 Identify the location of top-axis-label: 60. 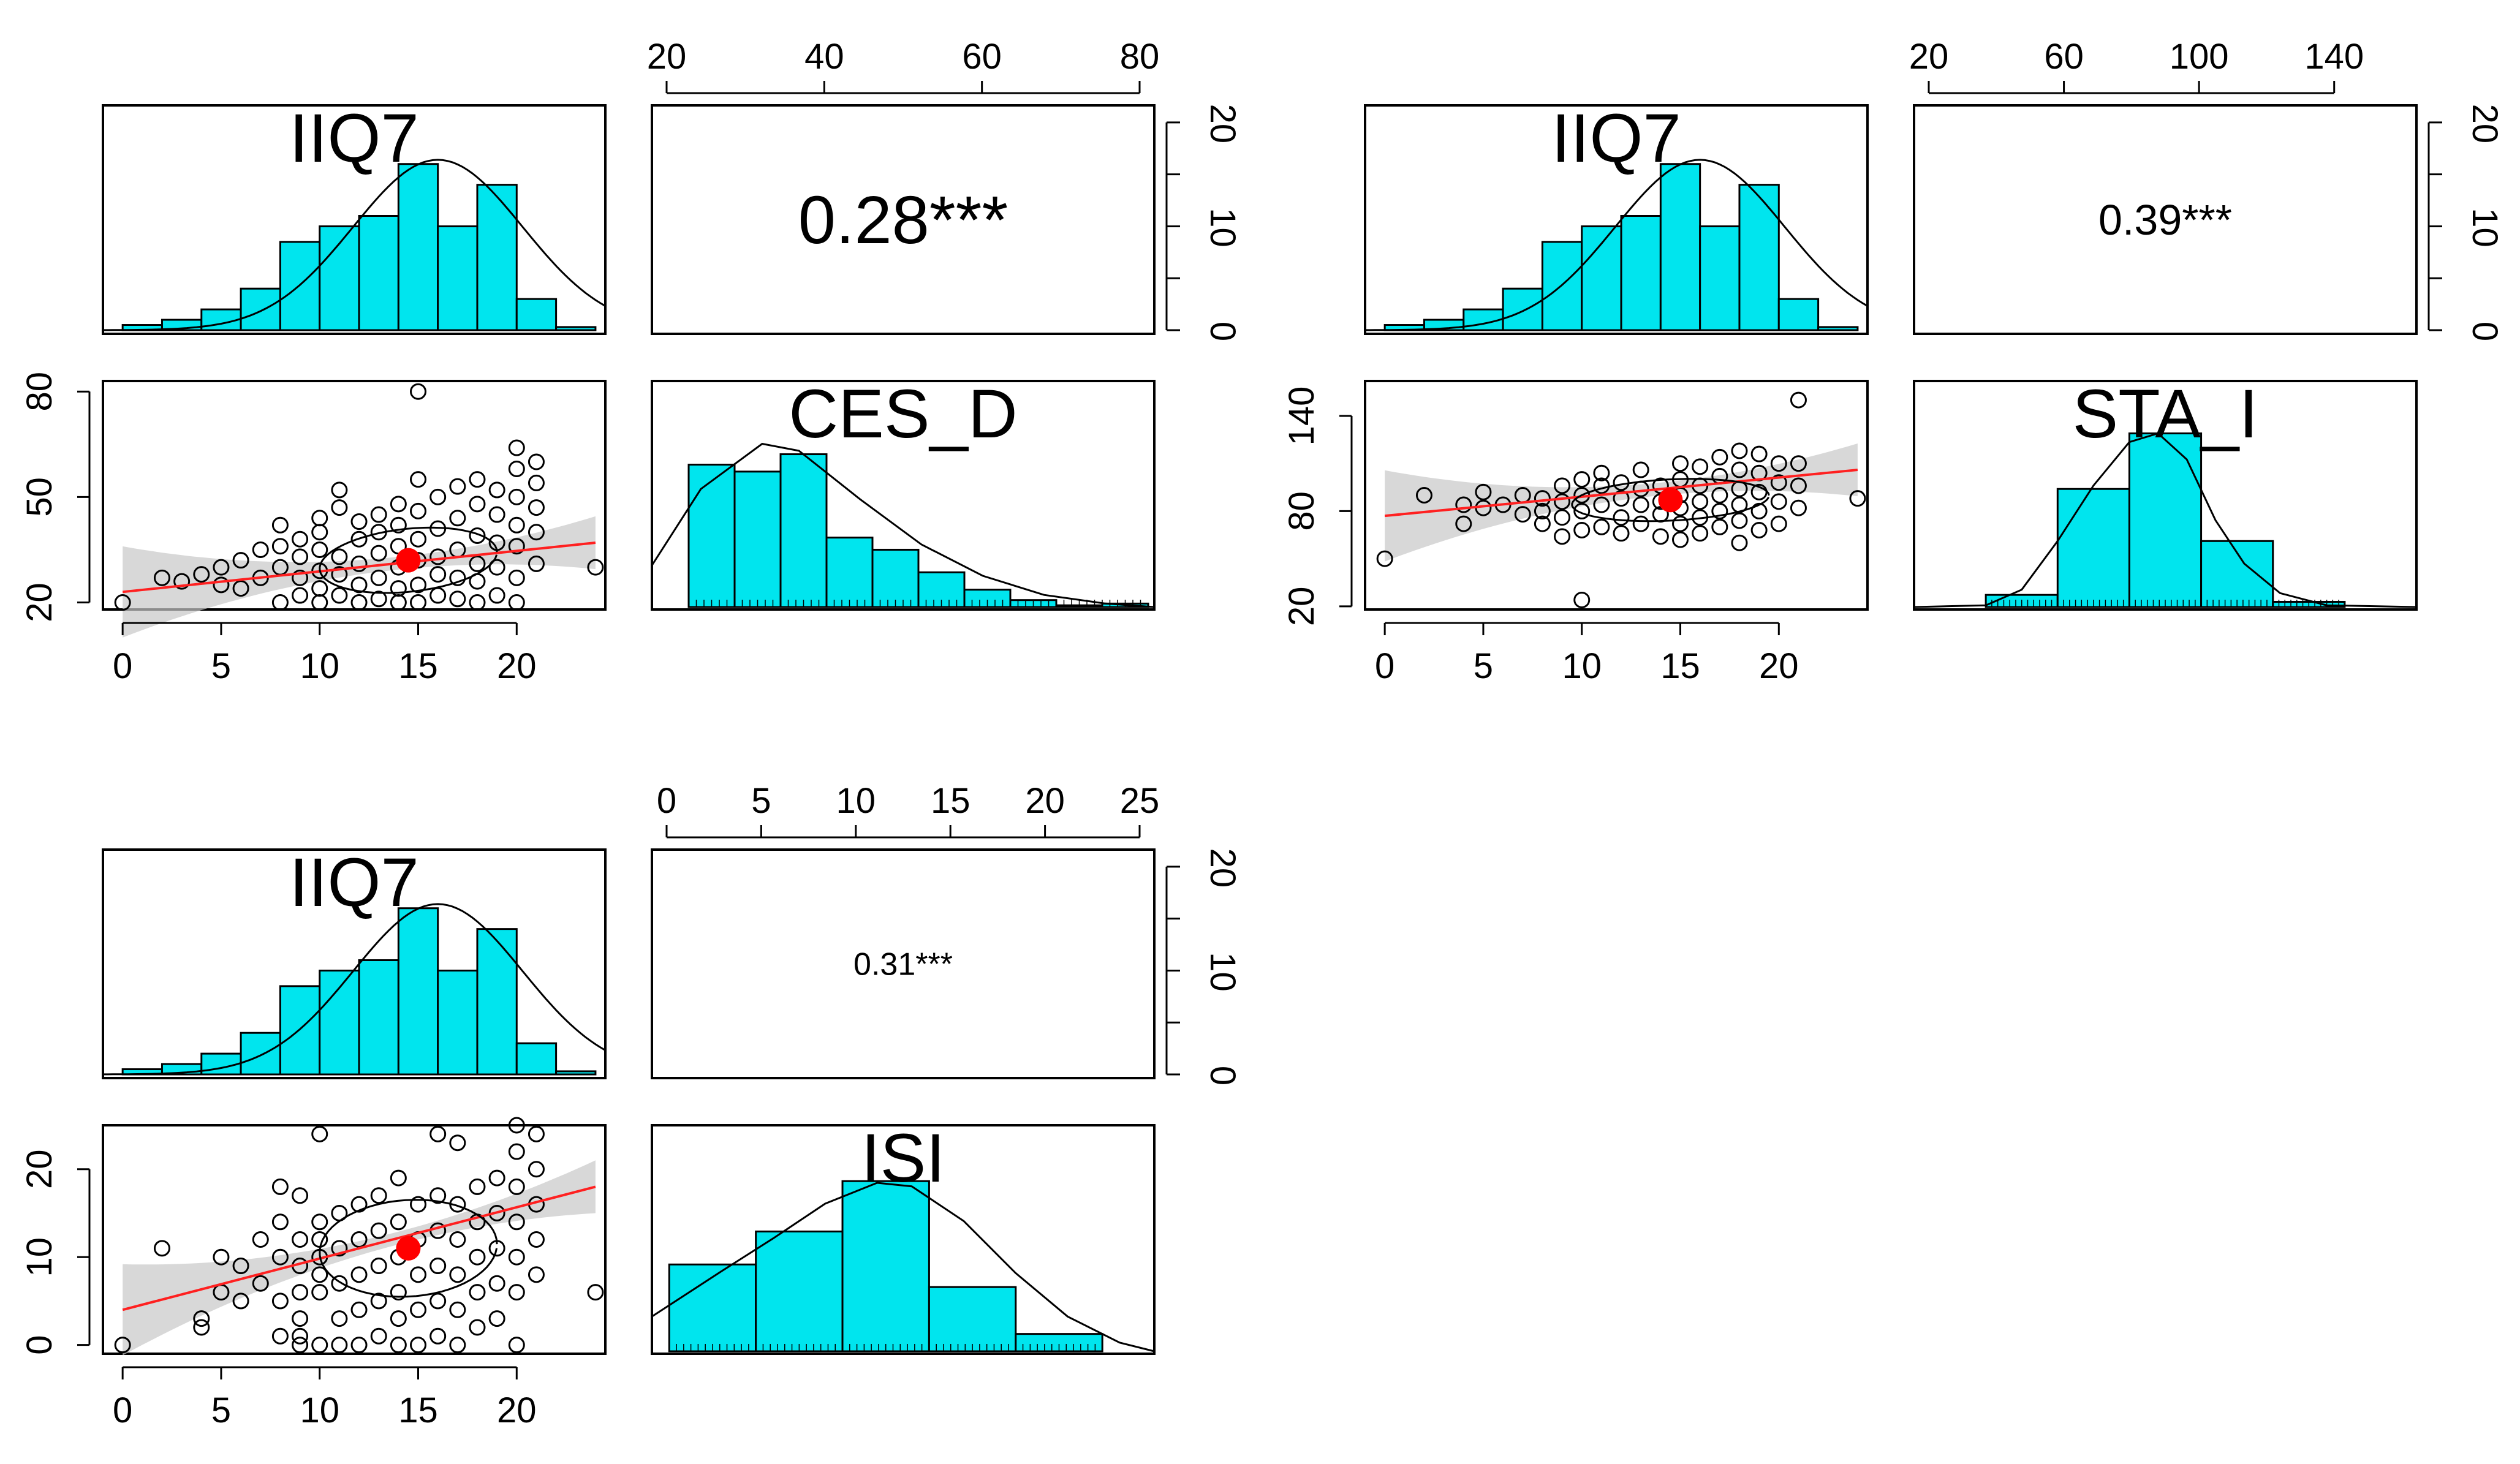
(2064, 57).